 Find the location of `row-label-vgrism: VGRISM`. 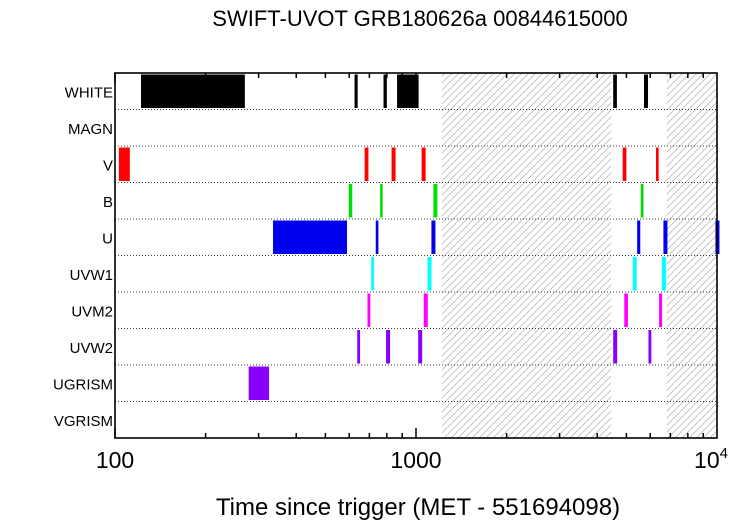

row-label-vgrism: VGRISM is located at coordinates (83, 421).